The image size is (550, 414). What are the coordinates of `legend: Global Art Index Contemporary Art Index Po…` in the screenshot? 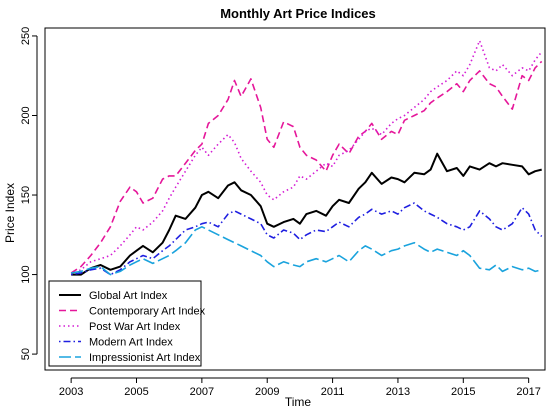 It's located at (127, 323).